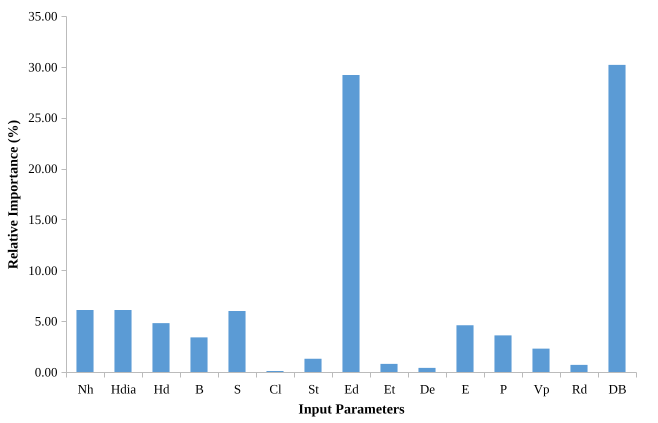 Image resolution: width=658 pixels, height=423 pixels. What do you see at coordinates (43, 219) in the screenshot?
I see `y-tick-label: 15.00` at bounding box center [43, 219].